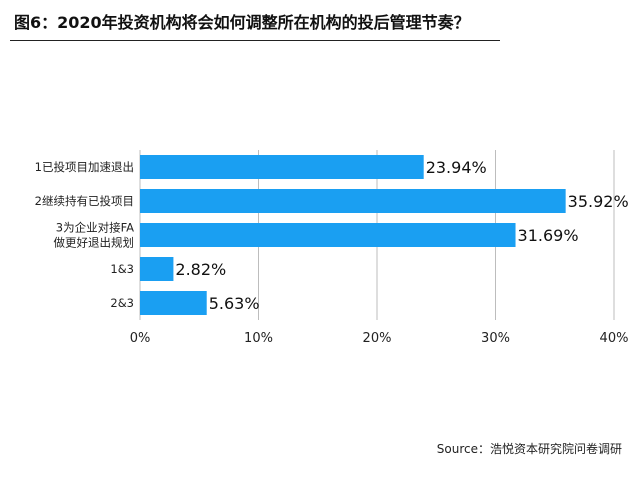  I want to click on source-note: Source：浩悦资本研究院问卷调研, so click(529, 449).